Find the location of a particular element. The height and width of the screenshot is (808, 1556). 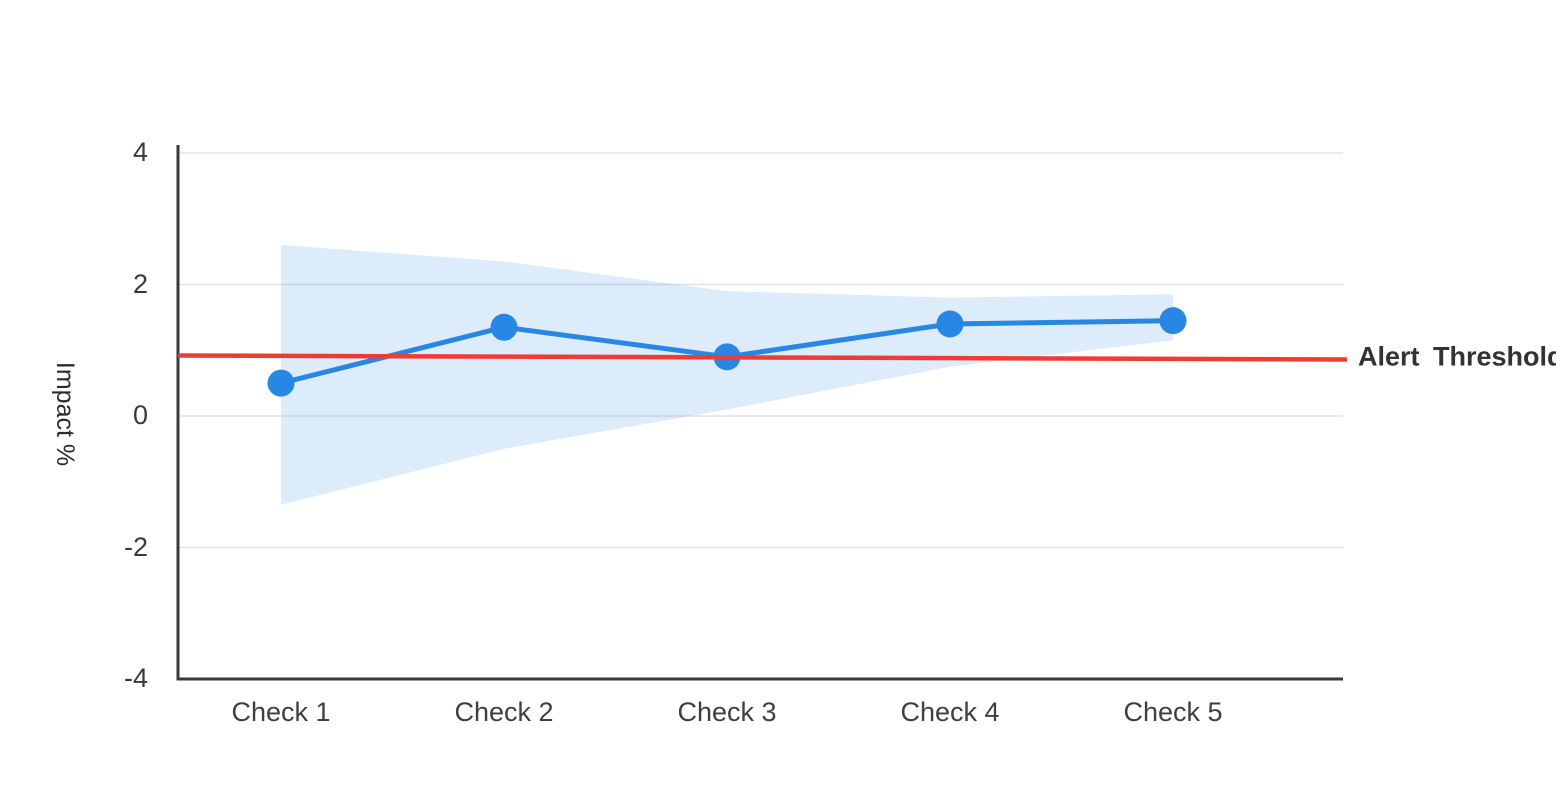

y-tick-0: 0 is located at coordinates (140, 414).